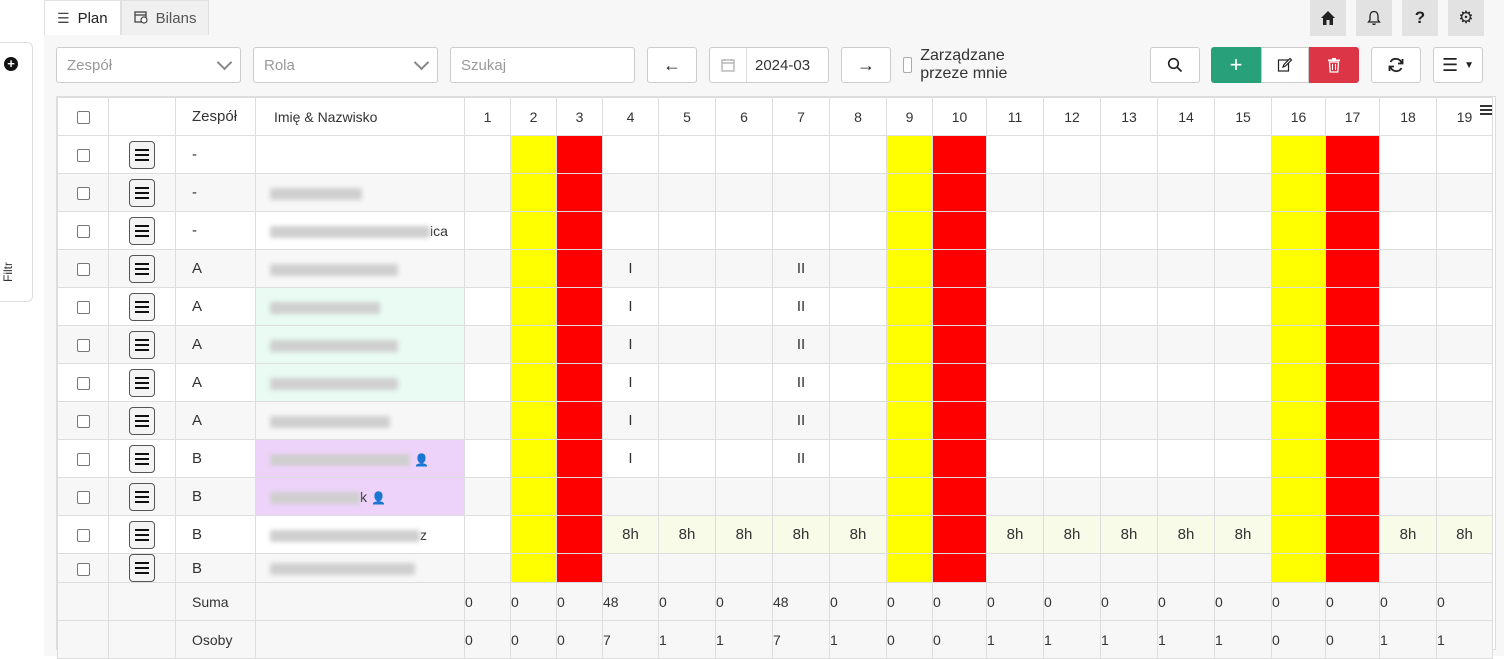  I want to click on table-row: A I II, so click(775, 306).